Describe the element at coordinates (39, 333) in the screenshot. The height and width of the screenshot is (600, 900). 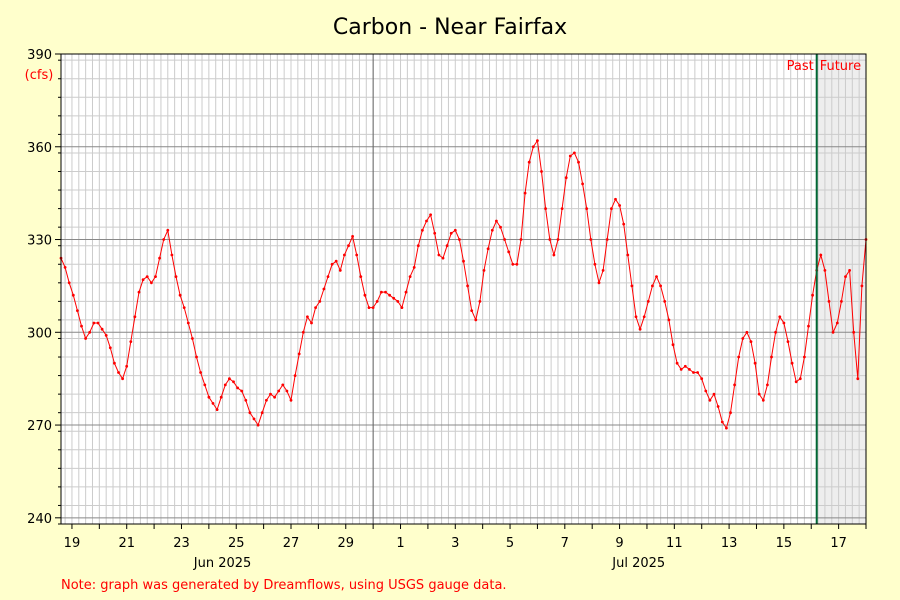
I see `y-tick-label: 300` at that location.